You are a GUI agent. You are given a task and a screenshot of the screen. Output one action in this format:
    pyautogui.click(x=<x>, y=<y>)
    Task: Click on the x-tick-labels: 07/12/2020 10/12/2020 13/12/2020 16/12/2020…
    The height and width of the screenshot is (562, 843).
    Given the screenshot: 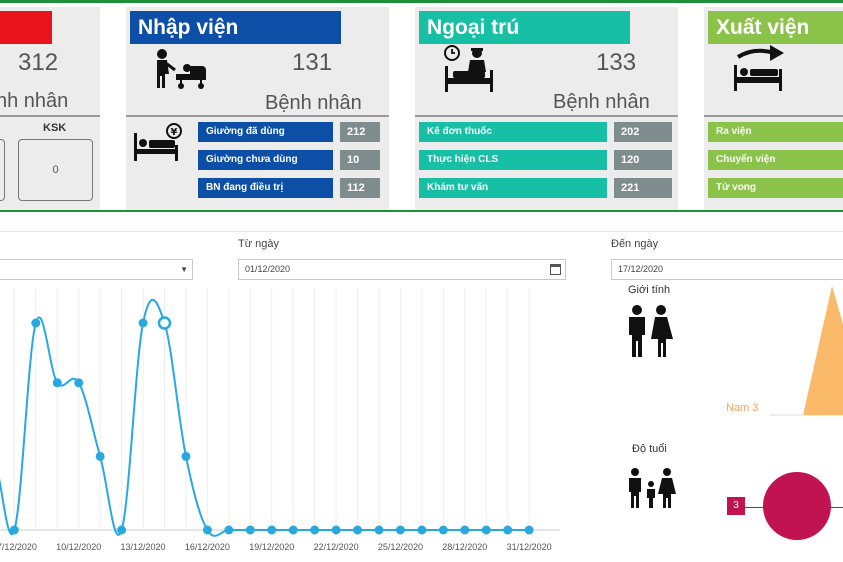 What is the action you would take?
    pyautogui.click(x=276, y=547)
    